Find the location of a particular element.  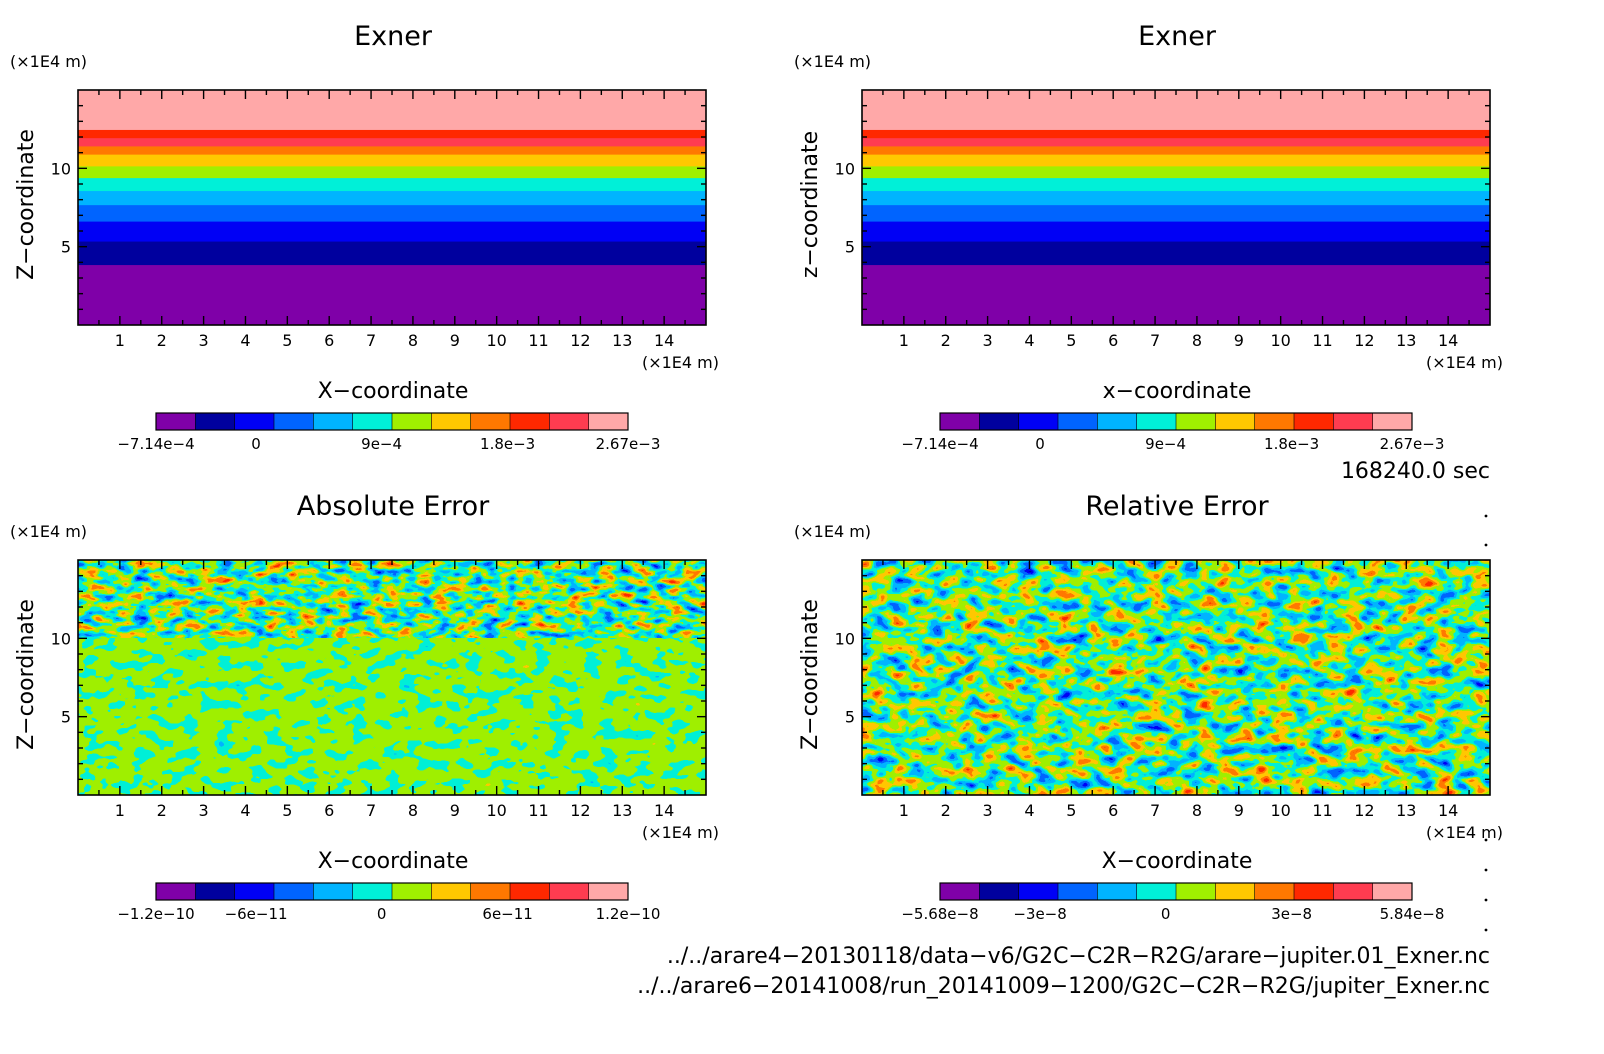

colorbar: −5.68e−8 −3e−8 0 3e−8 5.84e−8 is located at coordinates (1173, 902).